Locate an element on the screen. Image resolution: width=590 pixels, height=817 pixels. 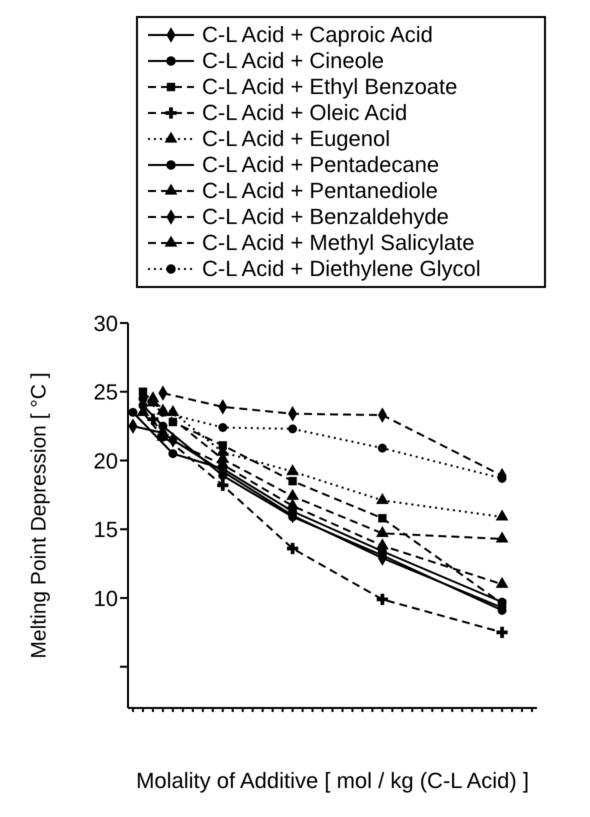
legend-label: C-L Acid + Ethyl Benzoate is located at coordinates (330, 87).